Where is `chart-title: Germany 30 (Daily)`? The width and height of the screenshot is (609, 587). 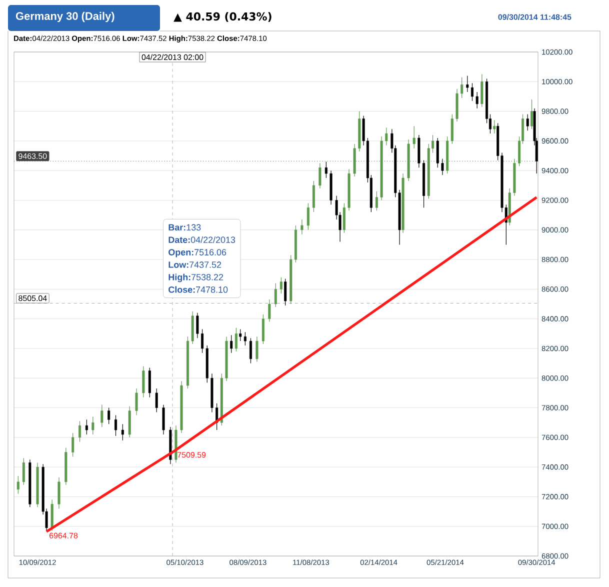 chart-title: Germany 30 (Daily) is located at coordinates (65, 17).